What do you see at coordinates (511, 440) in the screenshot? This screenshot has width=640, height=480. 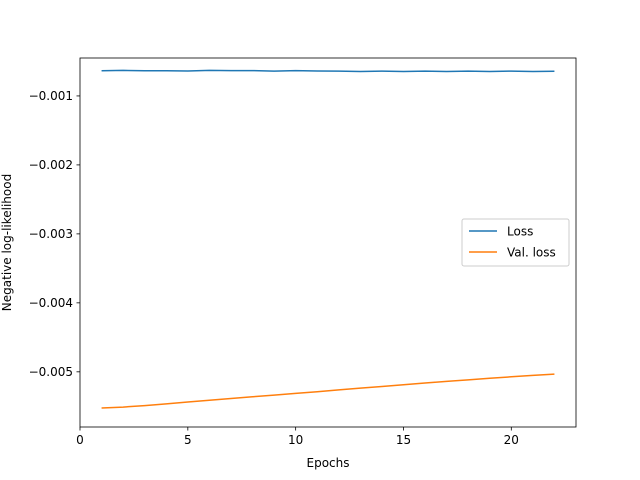 I see `x-tick-label: 20` at bounding box center [511, 440].